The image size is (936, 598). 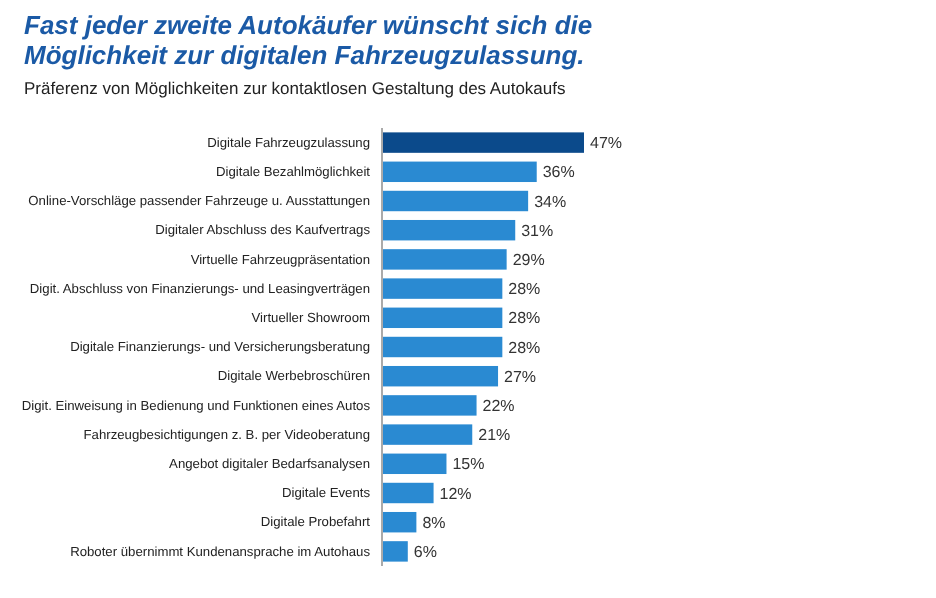 I want to click on data-label: 21%, so click(x=494, y=435).